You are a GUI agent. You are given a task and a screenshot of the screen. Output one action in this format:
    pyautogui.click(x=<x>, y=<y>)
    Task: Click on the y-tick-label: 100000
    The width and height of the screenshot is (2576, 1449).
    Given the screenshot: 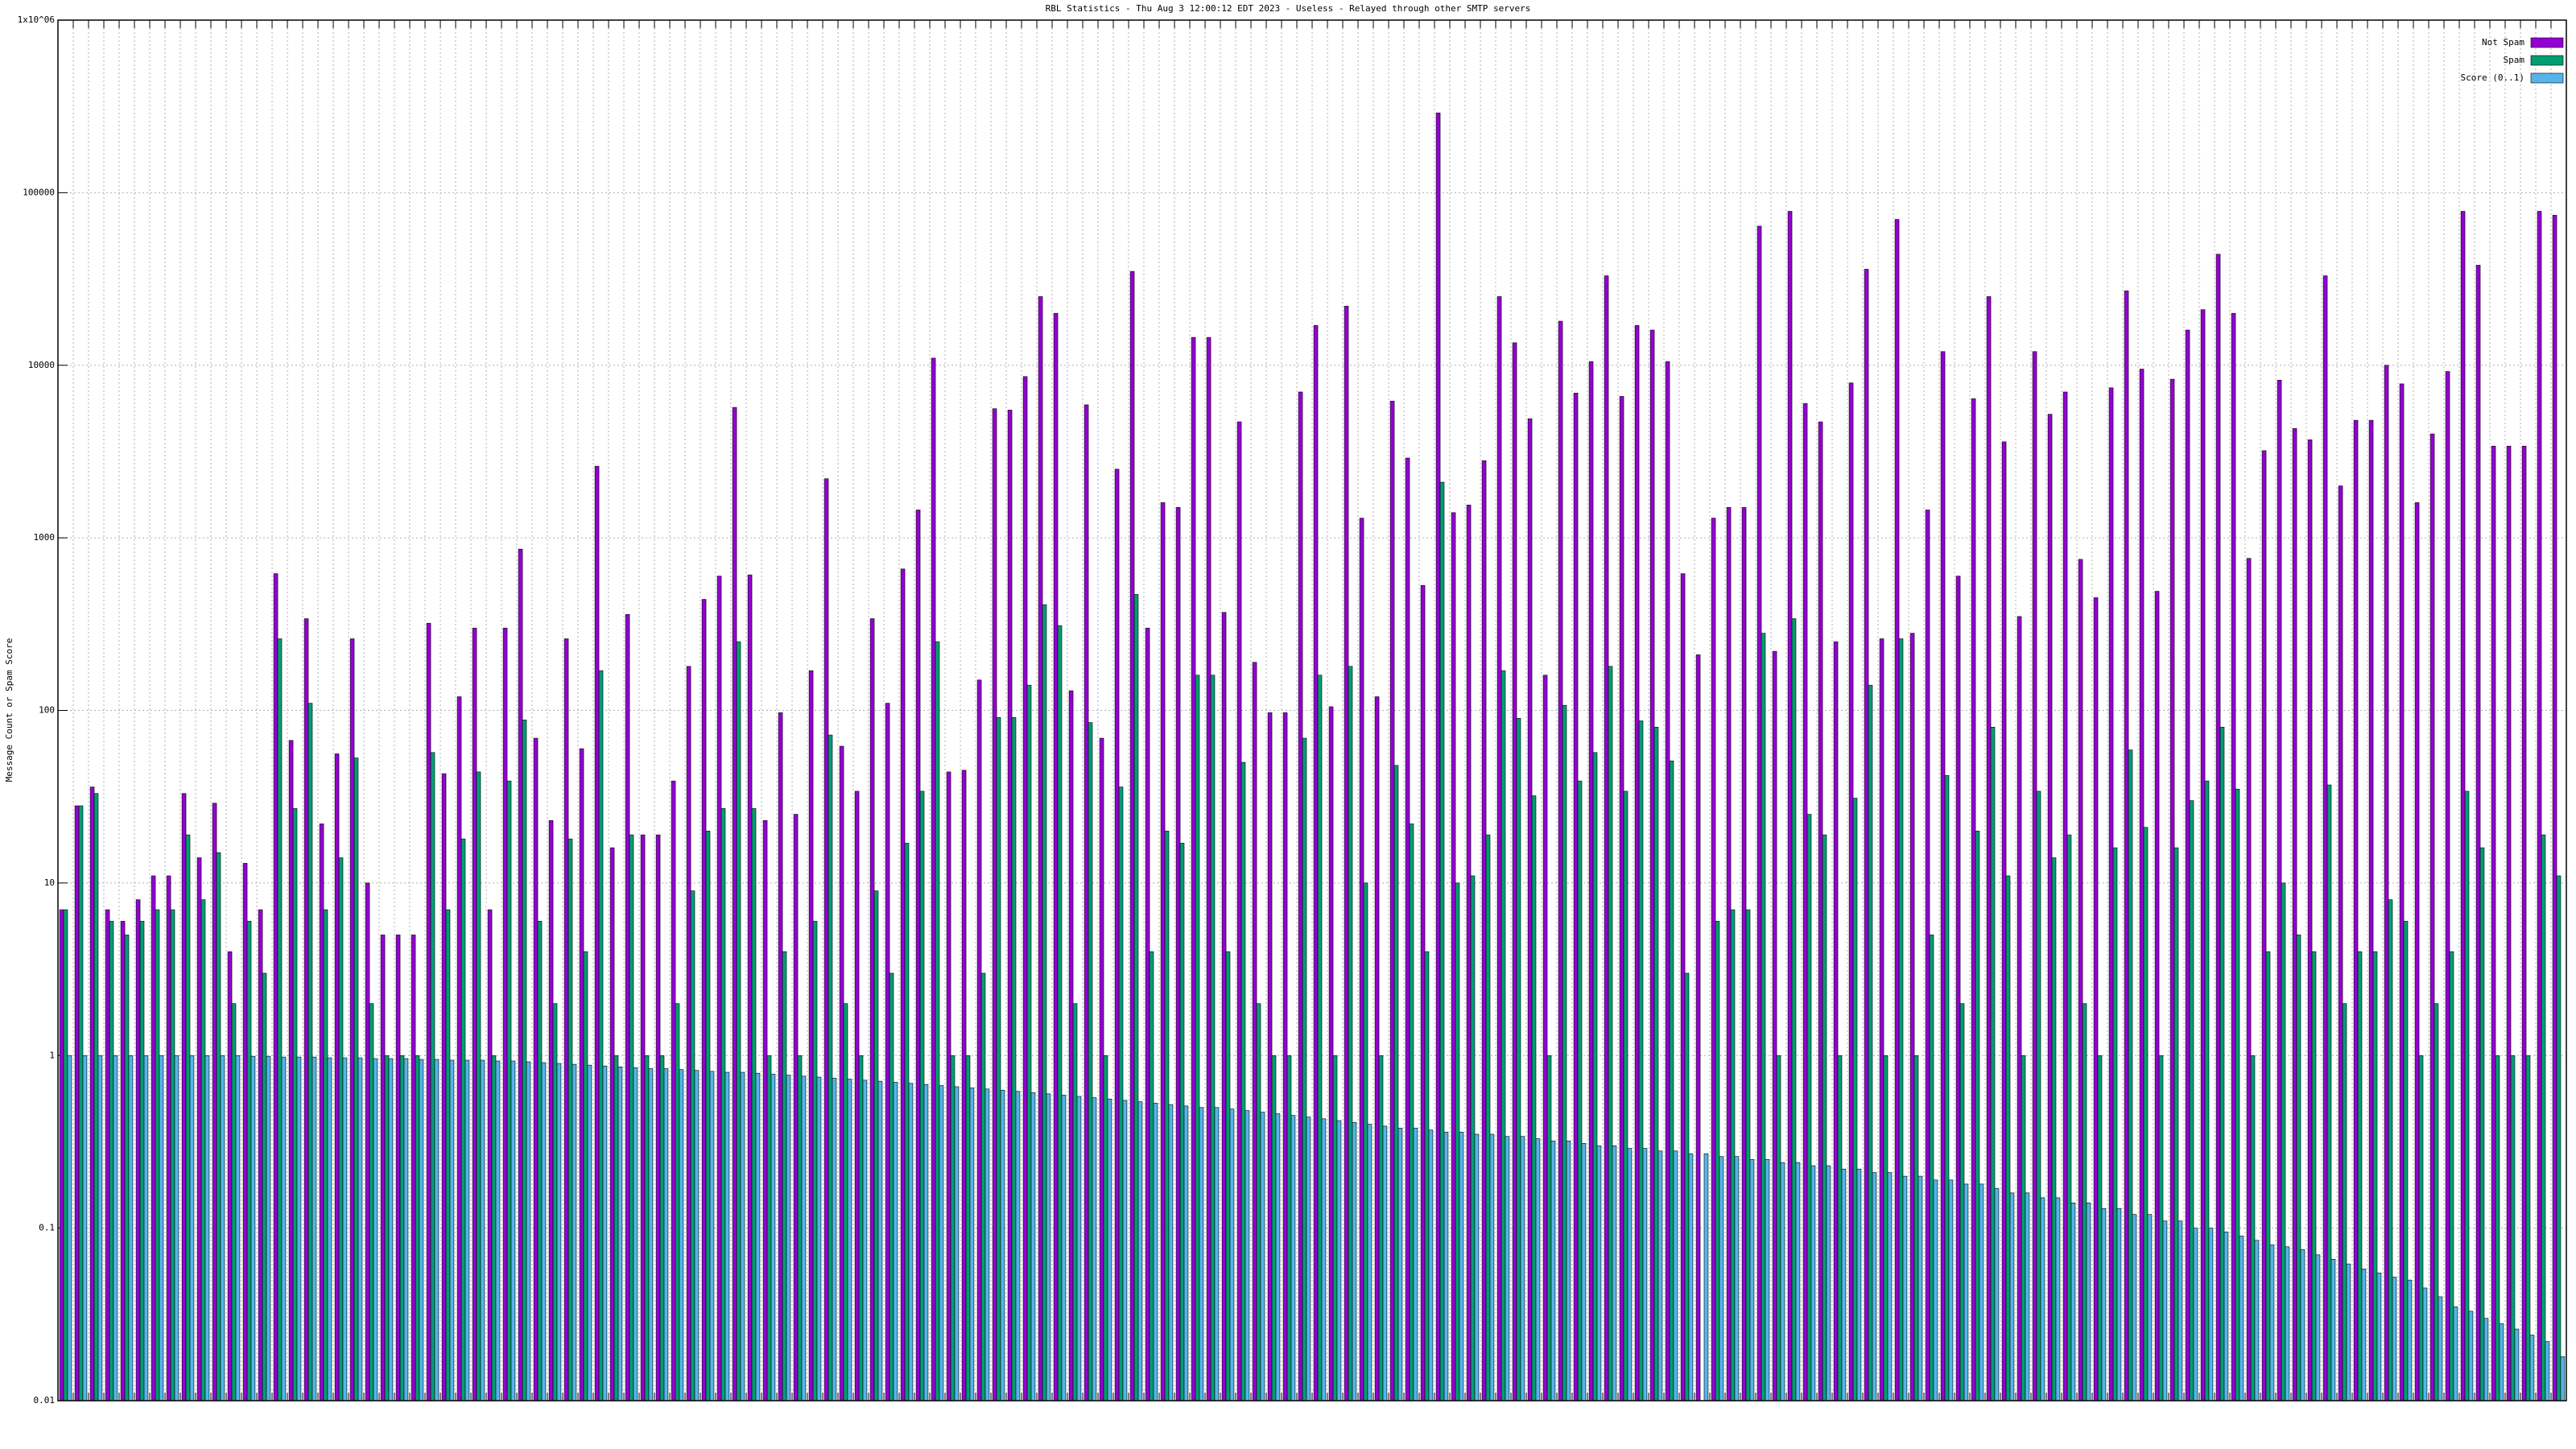 What is the action you would take?
    pyautogui.click(x=39, y=192)
    